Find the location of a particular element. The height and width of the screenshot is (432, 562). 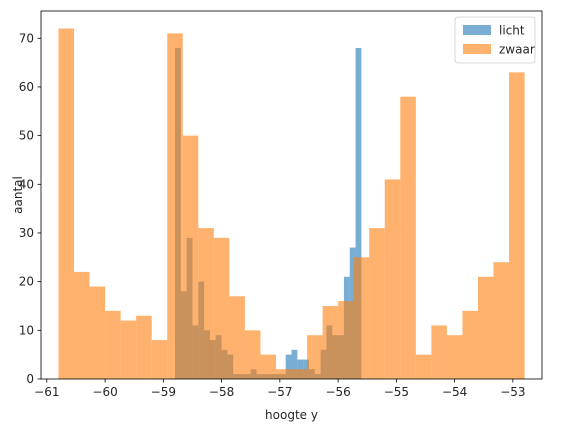

y-tick-label: 40 is located at coordinates (26, 184).